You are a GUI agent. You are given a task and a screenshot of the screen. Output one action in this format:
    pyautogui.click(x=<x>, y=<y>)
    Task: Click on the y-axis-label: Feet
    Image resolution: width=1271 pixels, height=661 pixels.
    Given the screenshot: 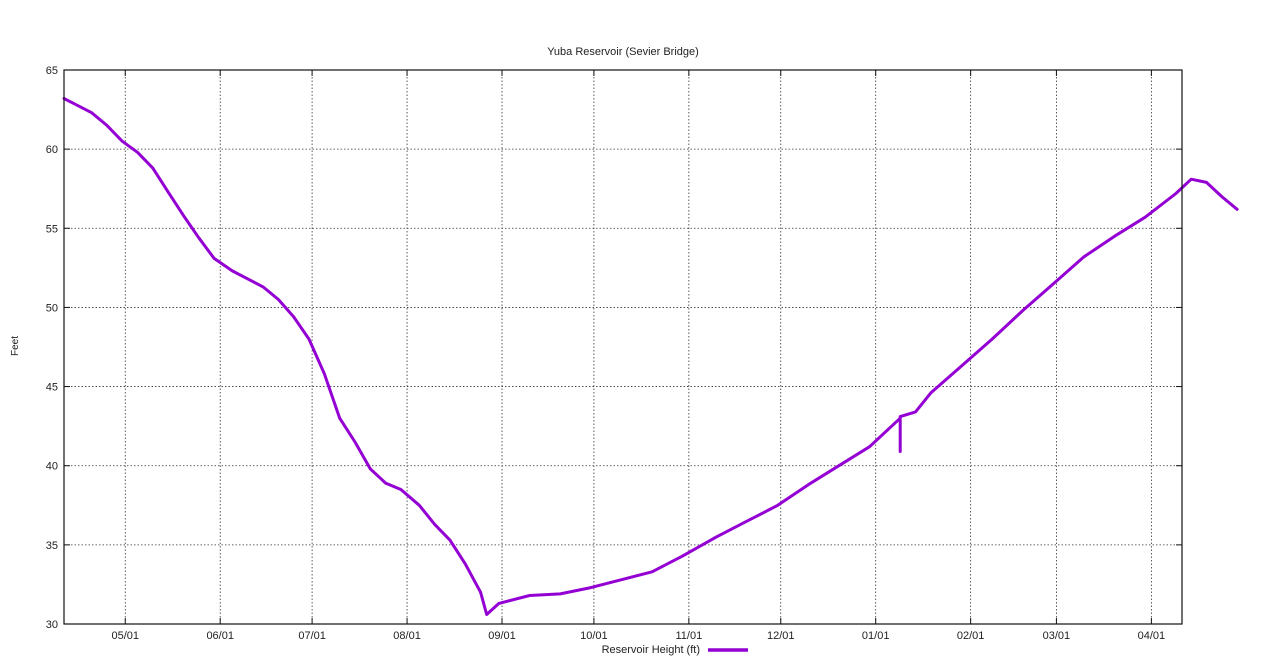 What is the action you would take?
    pyautogui.click(x=15, y=346)
    